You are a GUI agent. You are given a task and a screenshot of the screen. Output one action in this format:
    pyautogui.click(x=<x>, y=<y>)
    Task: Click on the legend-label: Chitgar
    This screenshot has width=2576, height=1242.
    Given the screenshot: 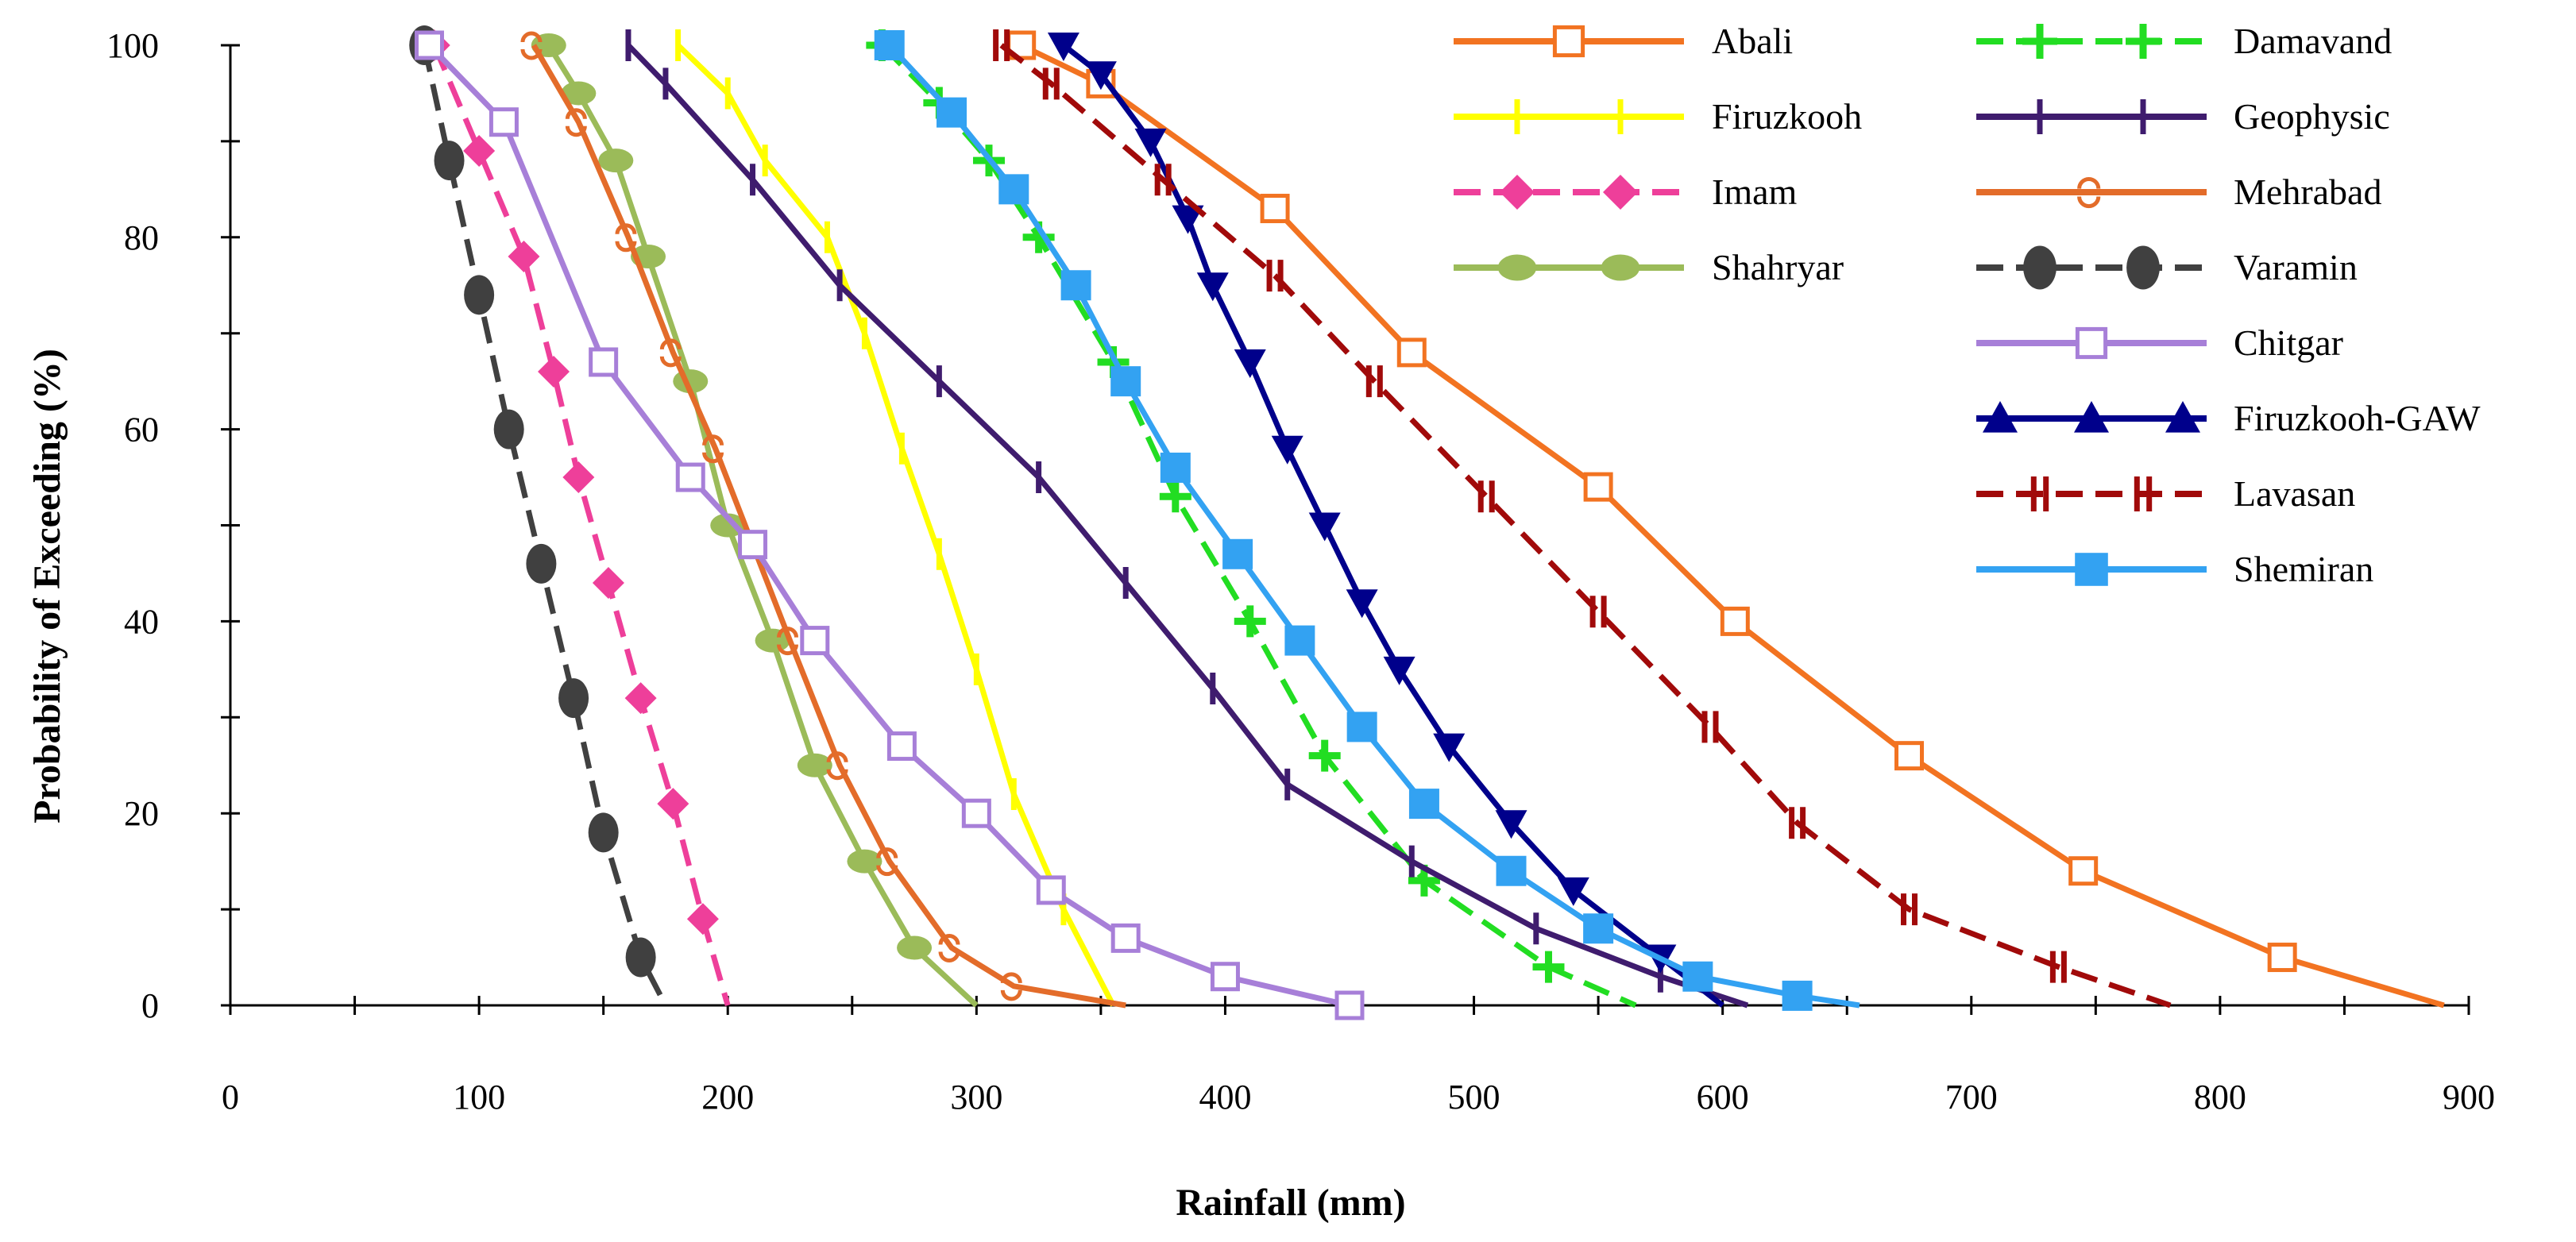 What is the action you would take?
    pyautogui.click(x=2288, y=342)
    